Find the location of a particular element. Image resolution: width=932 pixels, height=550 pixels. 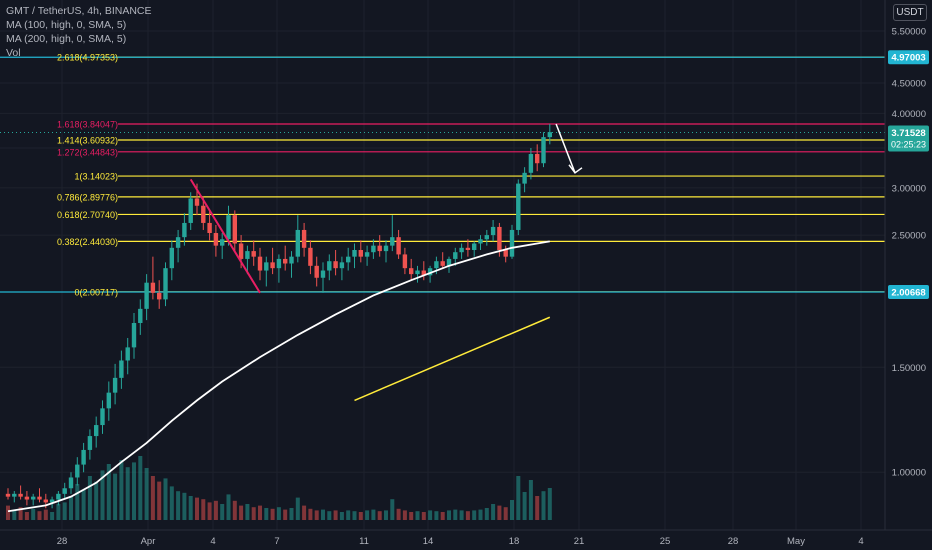

price-axis is located at coordinates (908, 275).